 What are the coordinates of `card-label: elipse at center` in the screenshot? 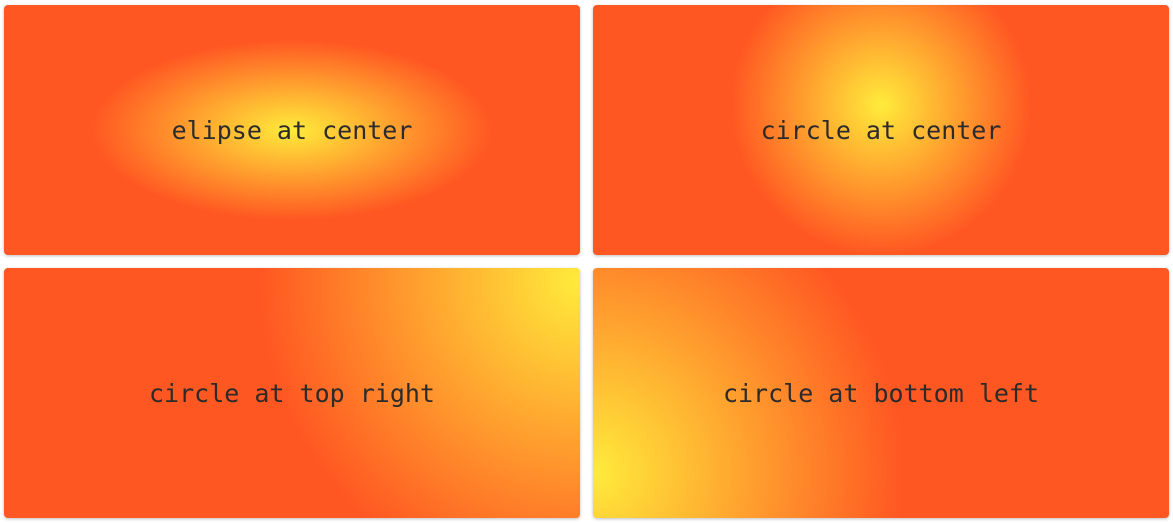 It's located at (292, 130).